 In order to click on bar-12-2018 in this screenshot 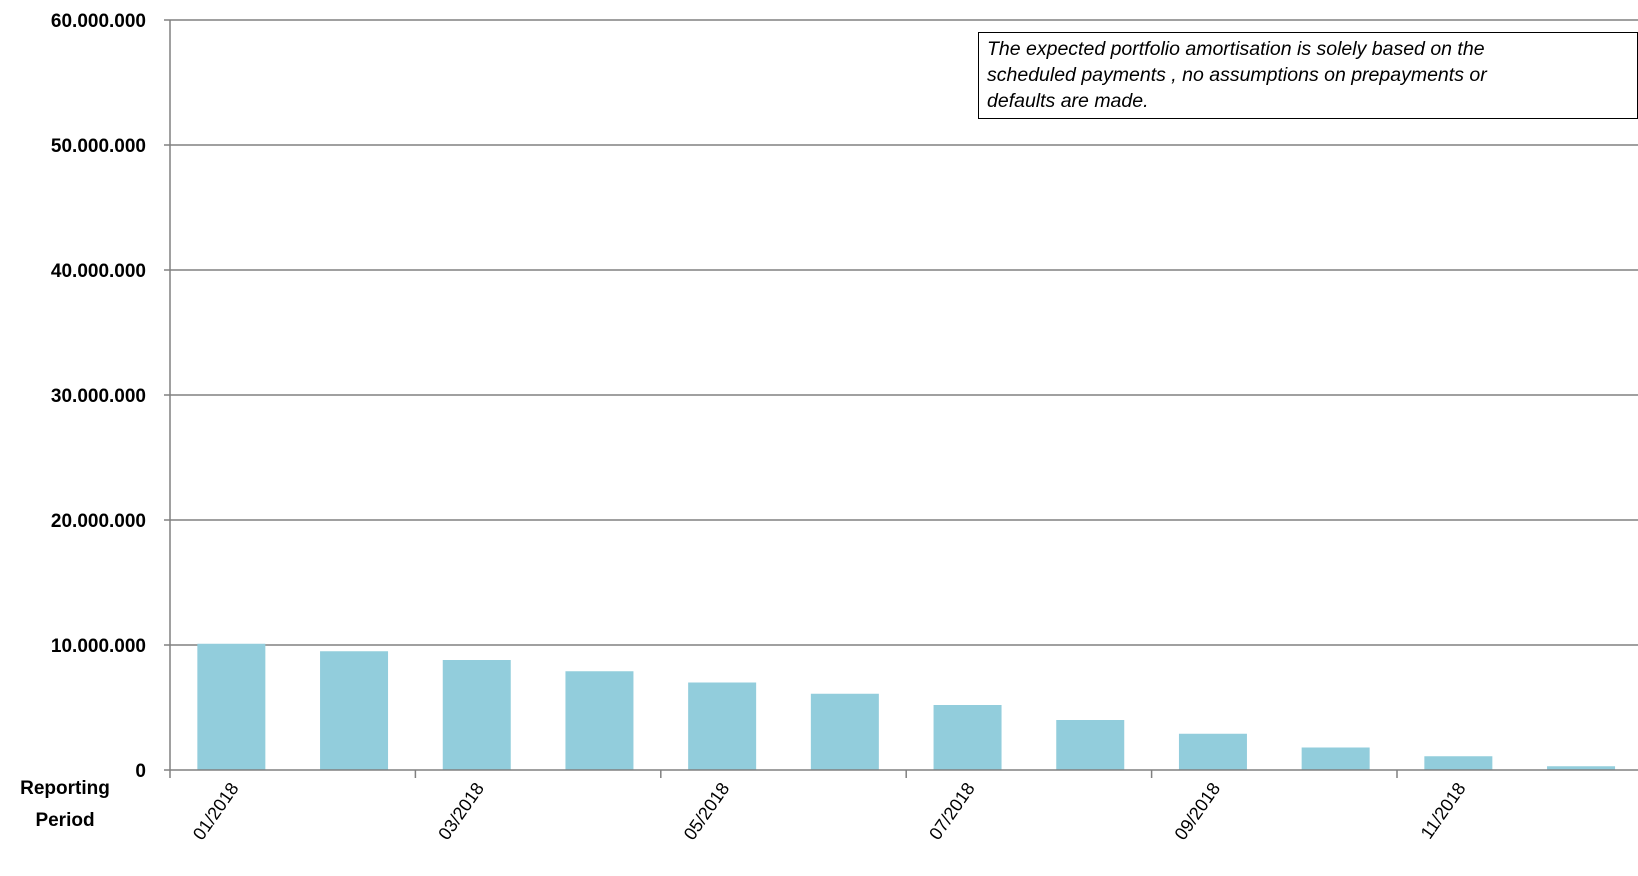, I will do `click(1581, 768)`.